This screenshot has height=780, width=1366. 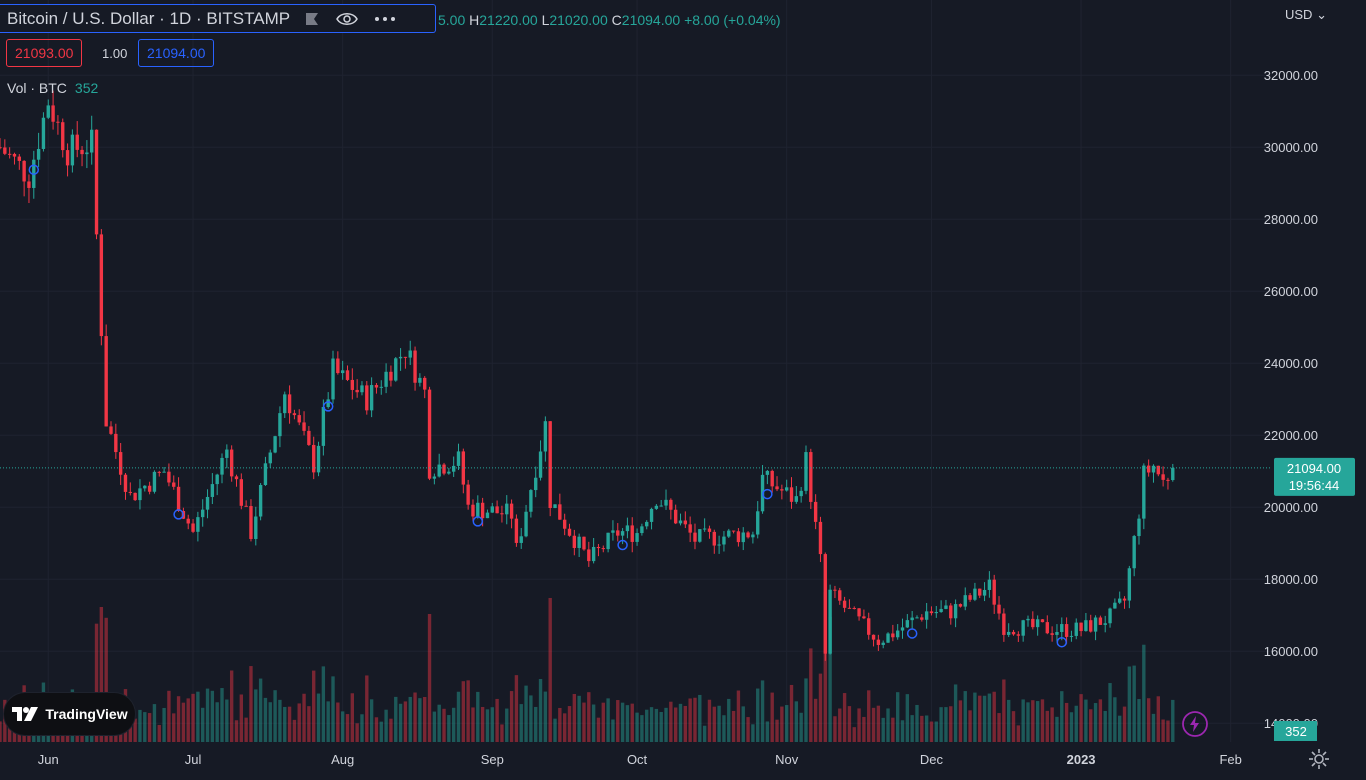 I want to click on symbol-title: Bitcoin / U.S. Dollar · 1D · BITSTAMP, so click(x=149, y=18).